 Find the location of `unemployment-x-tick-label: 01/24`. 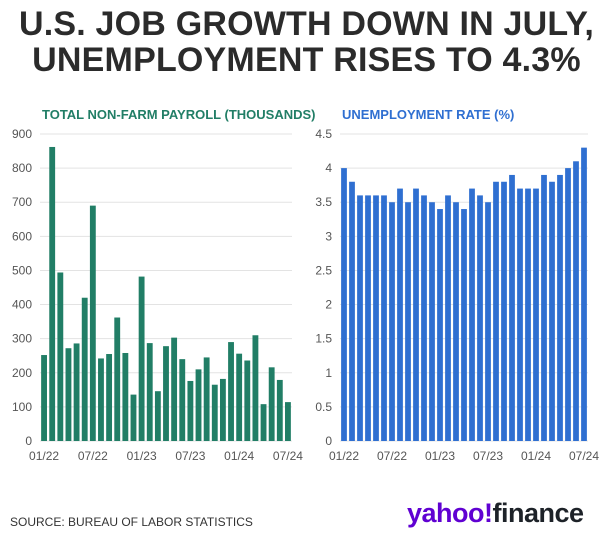

unemployment-x-tick-label: 01/24 is located at coordinates (536, 456).